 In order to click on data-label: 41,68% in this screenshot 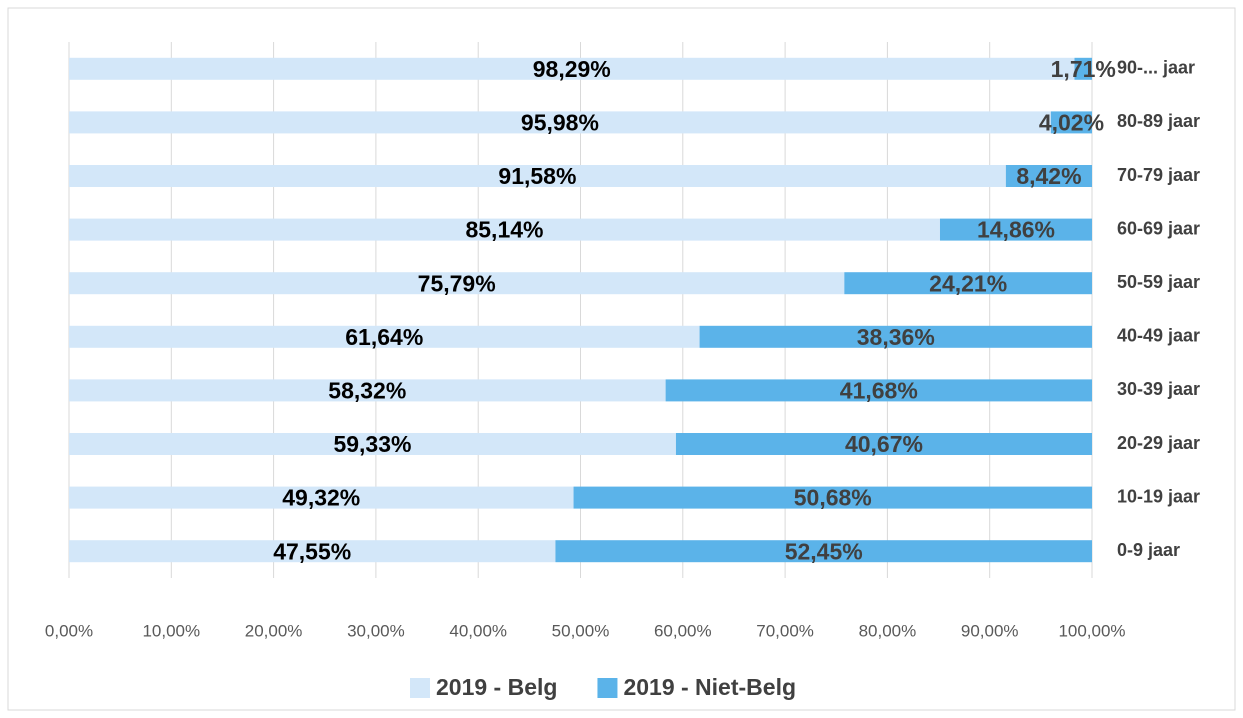, I will do `click(879, 390)`.